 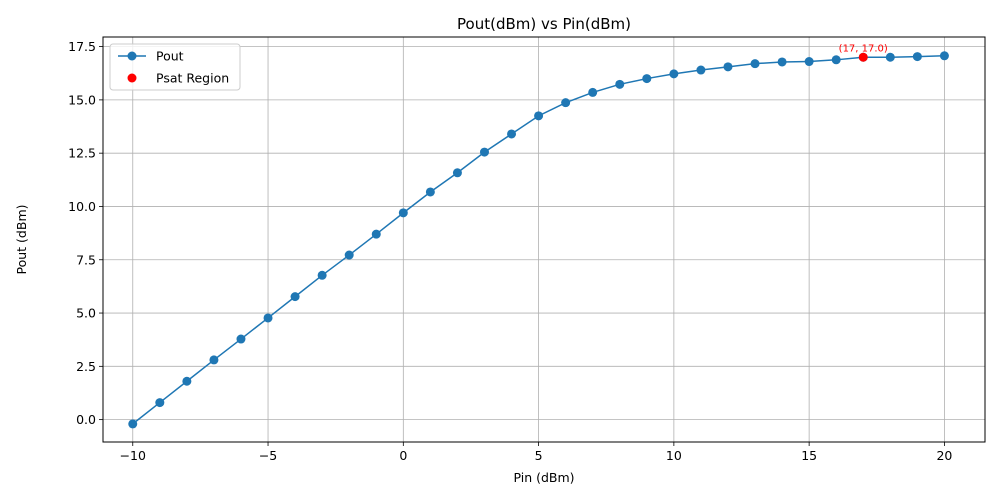 I want to click on y-tick-label: 2.5, so click(x=86, y=366).